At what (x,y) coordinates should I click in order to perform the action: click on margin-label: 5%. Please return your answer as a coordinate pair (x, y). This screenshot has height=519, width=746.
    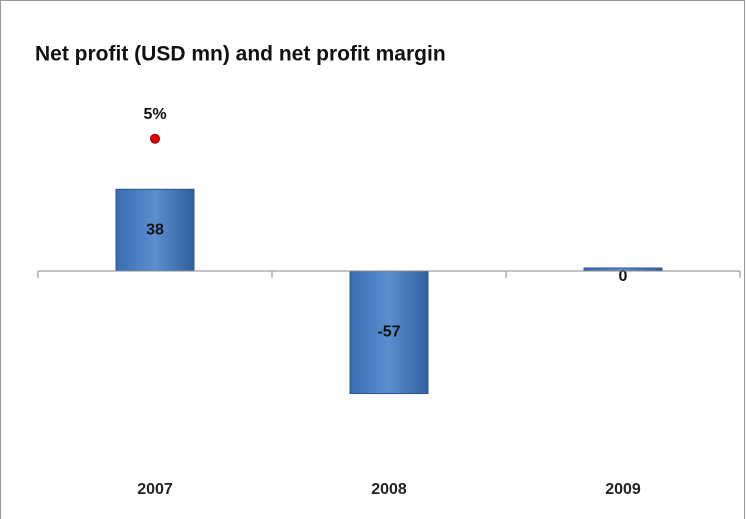
    Looking at the image, I should click on (154, 114).